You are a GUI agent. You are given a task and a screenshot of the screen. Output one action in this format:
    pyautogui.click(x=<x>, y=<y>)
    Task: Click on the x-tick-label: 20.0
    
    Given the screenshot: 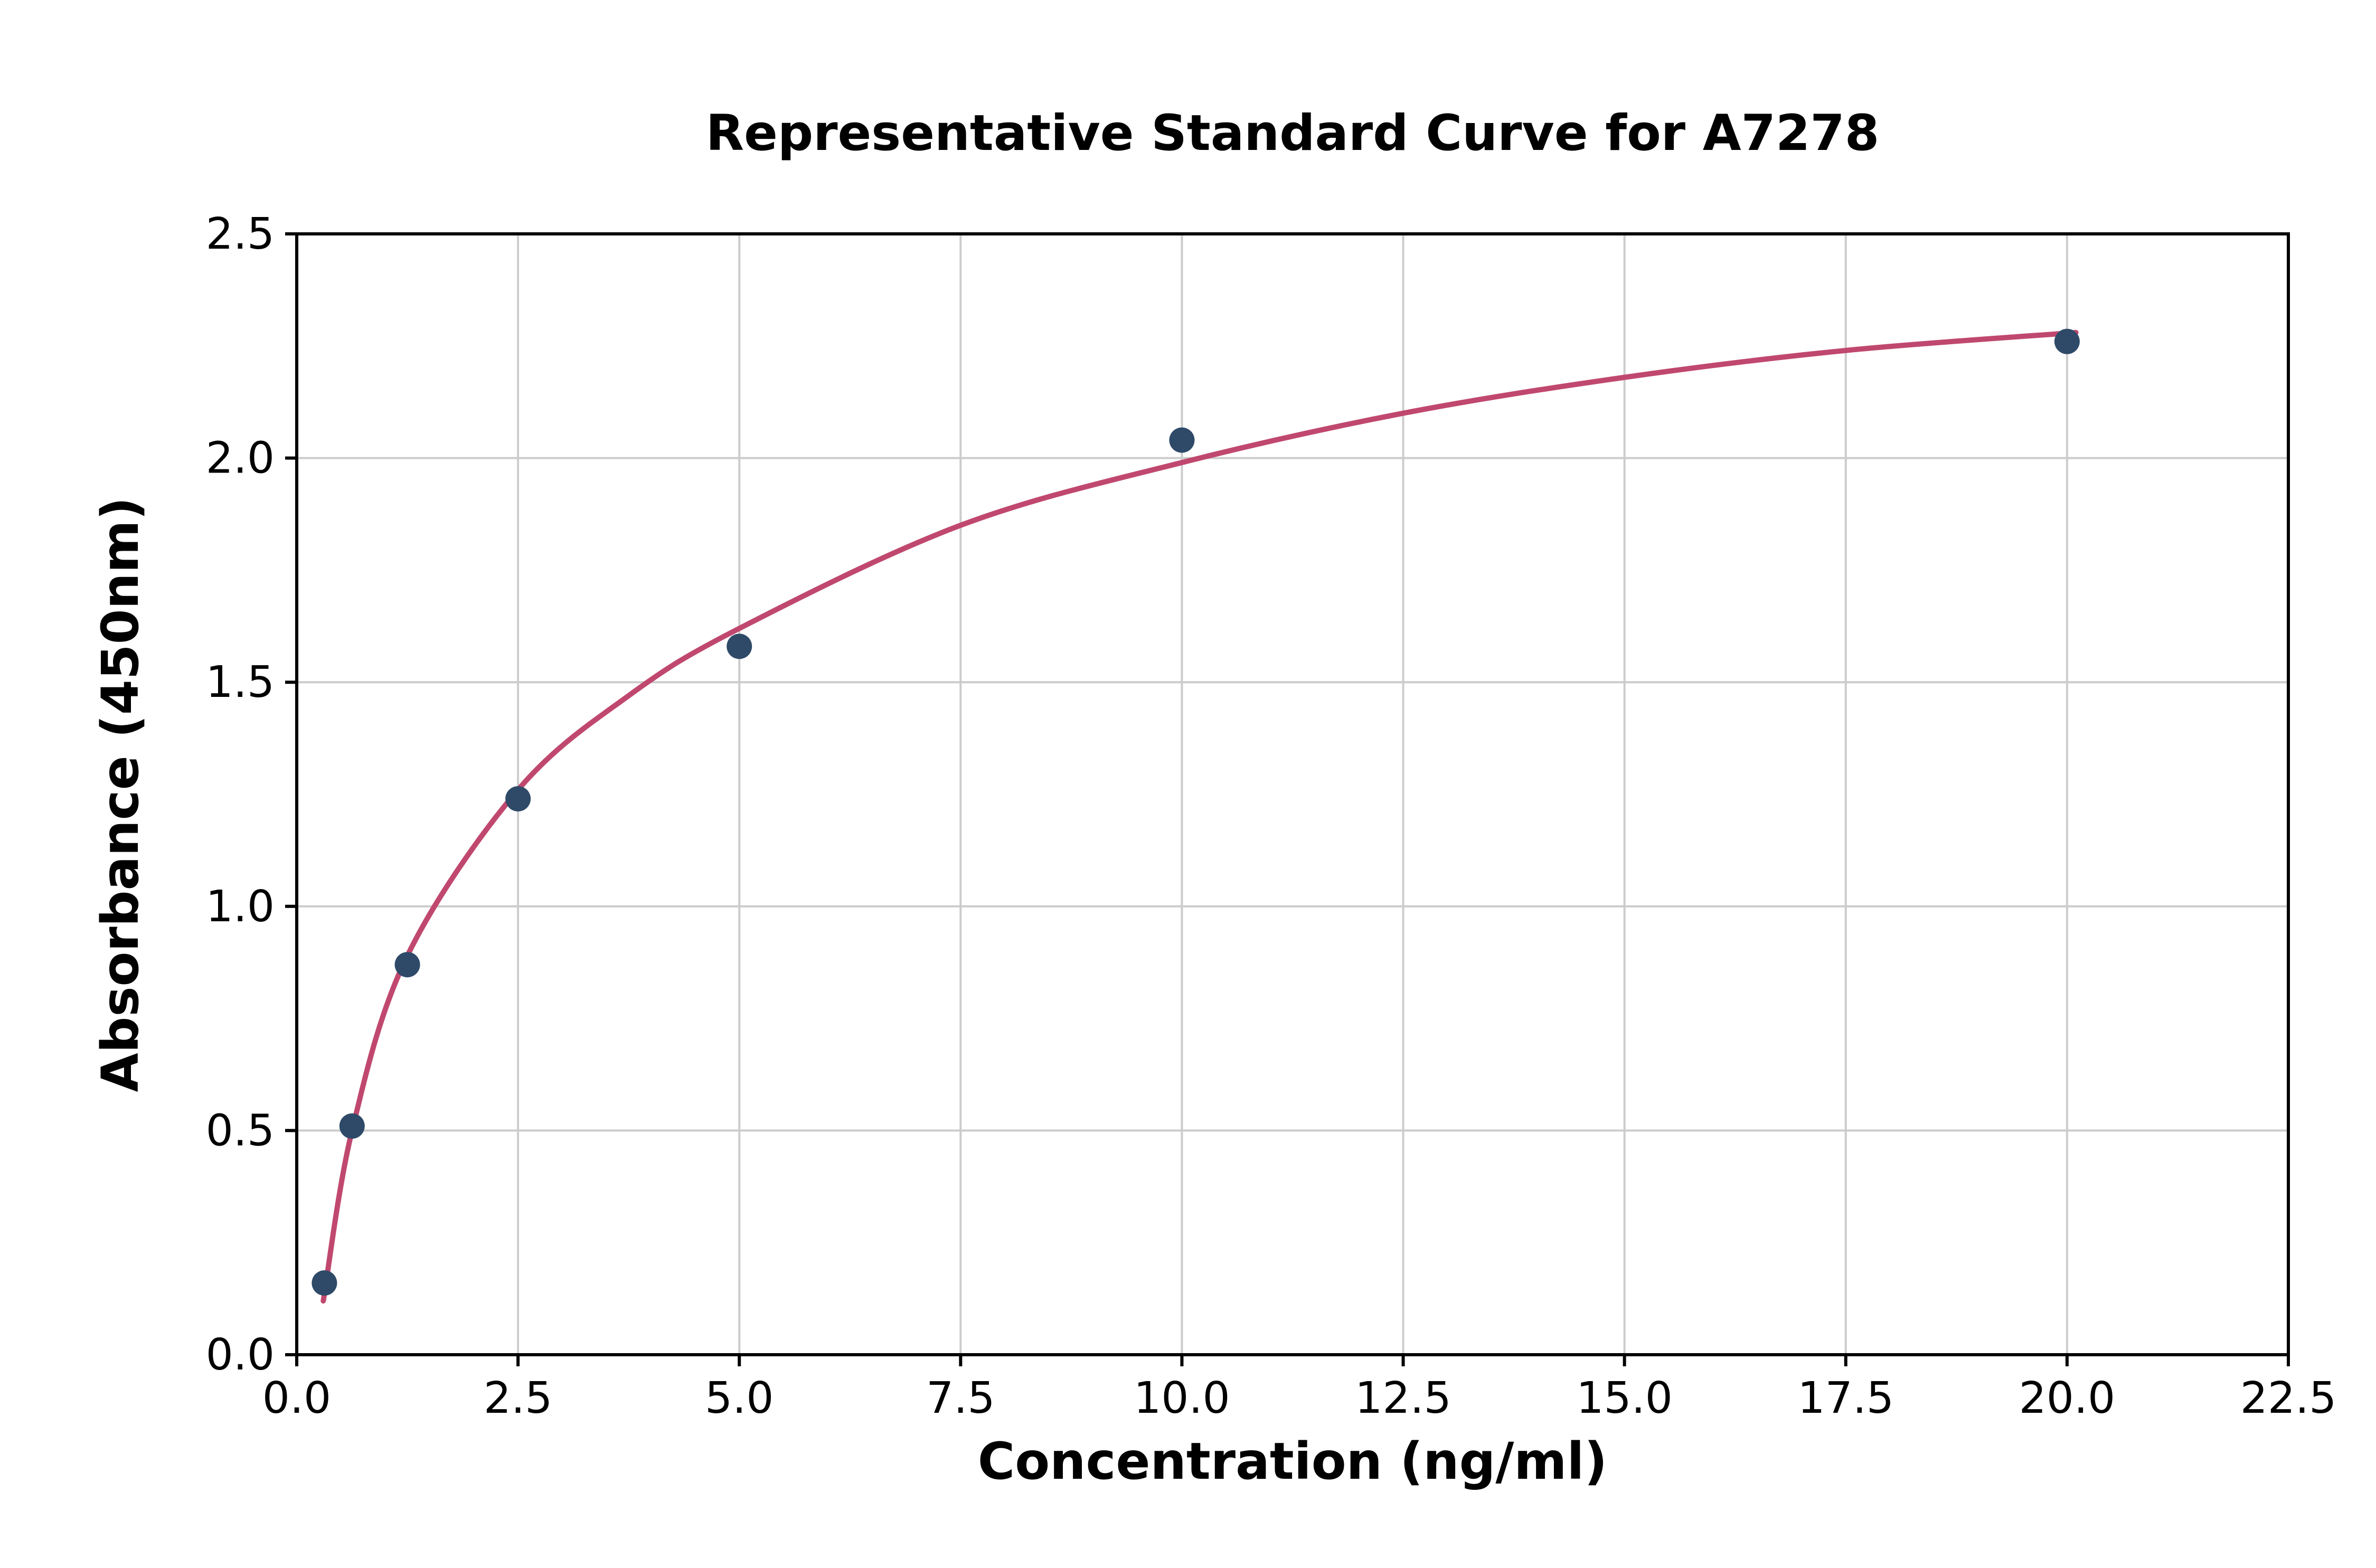 What is the action you would take?
    pyautogui.click(x=2067, y=1398)
    